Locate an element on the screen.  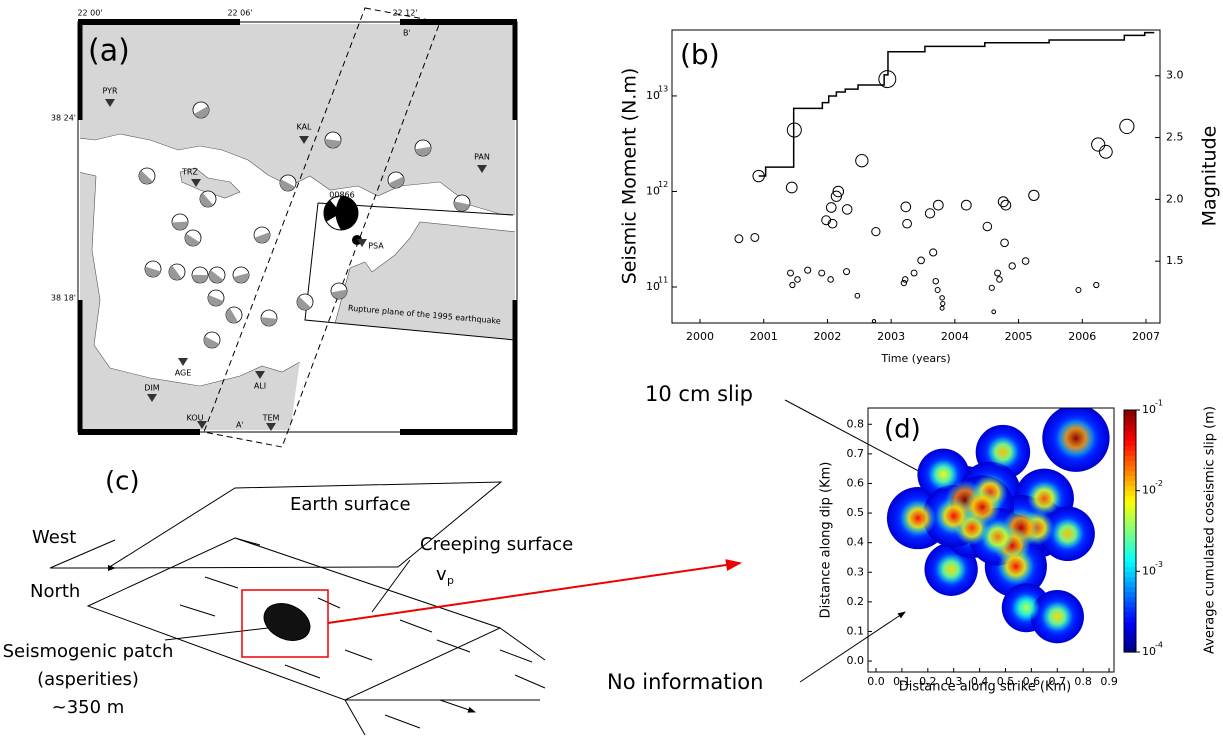
seismogenic-patch is located at coordinates (287, 622).